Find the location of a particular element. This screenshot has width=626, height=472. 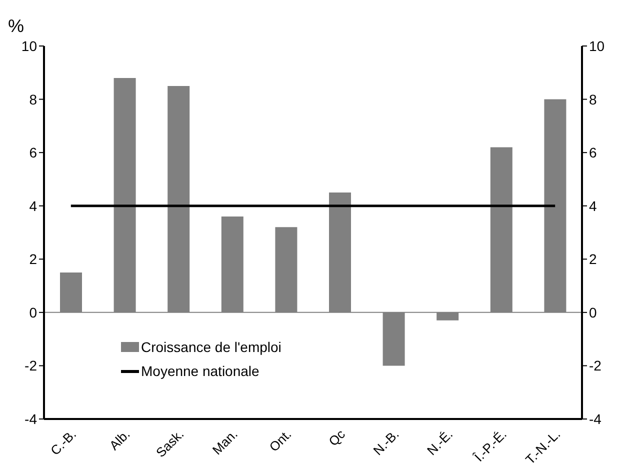

x-tick-label: Qc is located at coordinates (337, 437).